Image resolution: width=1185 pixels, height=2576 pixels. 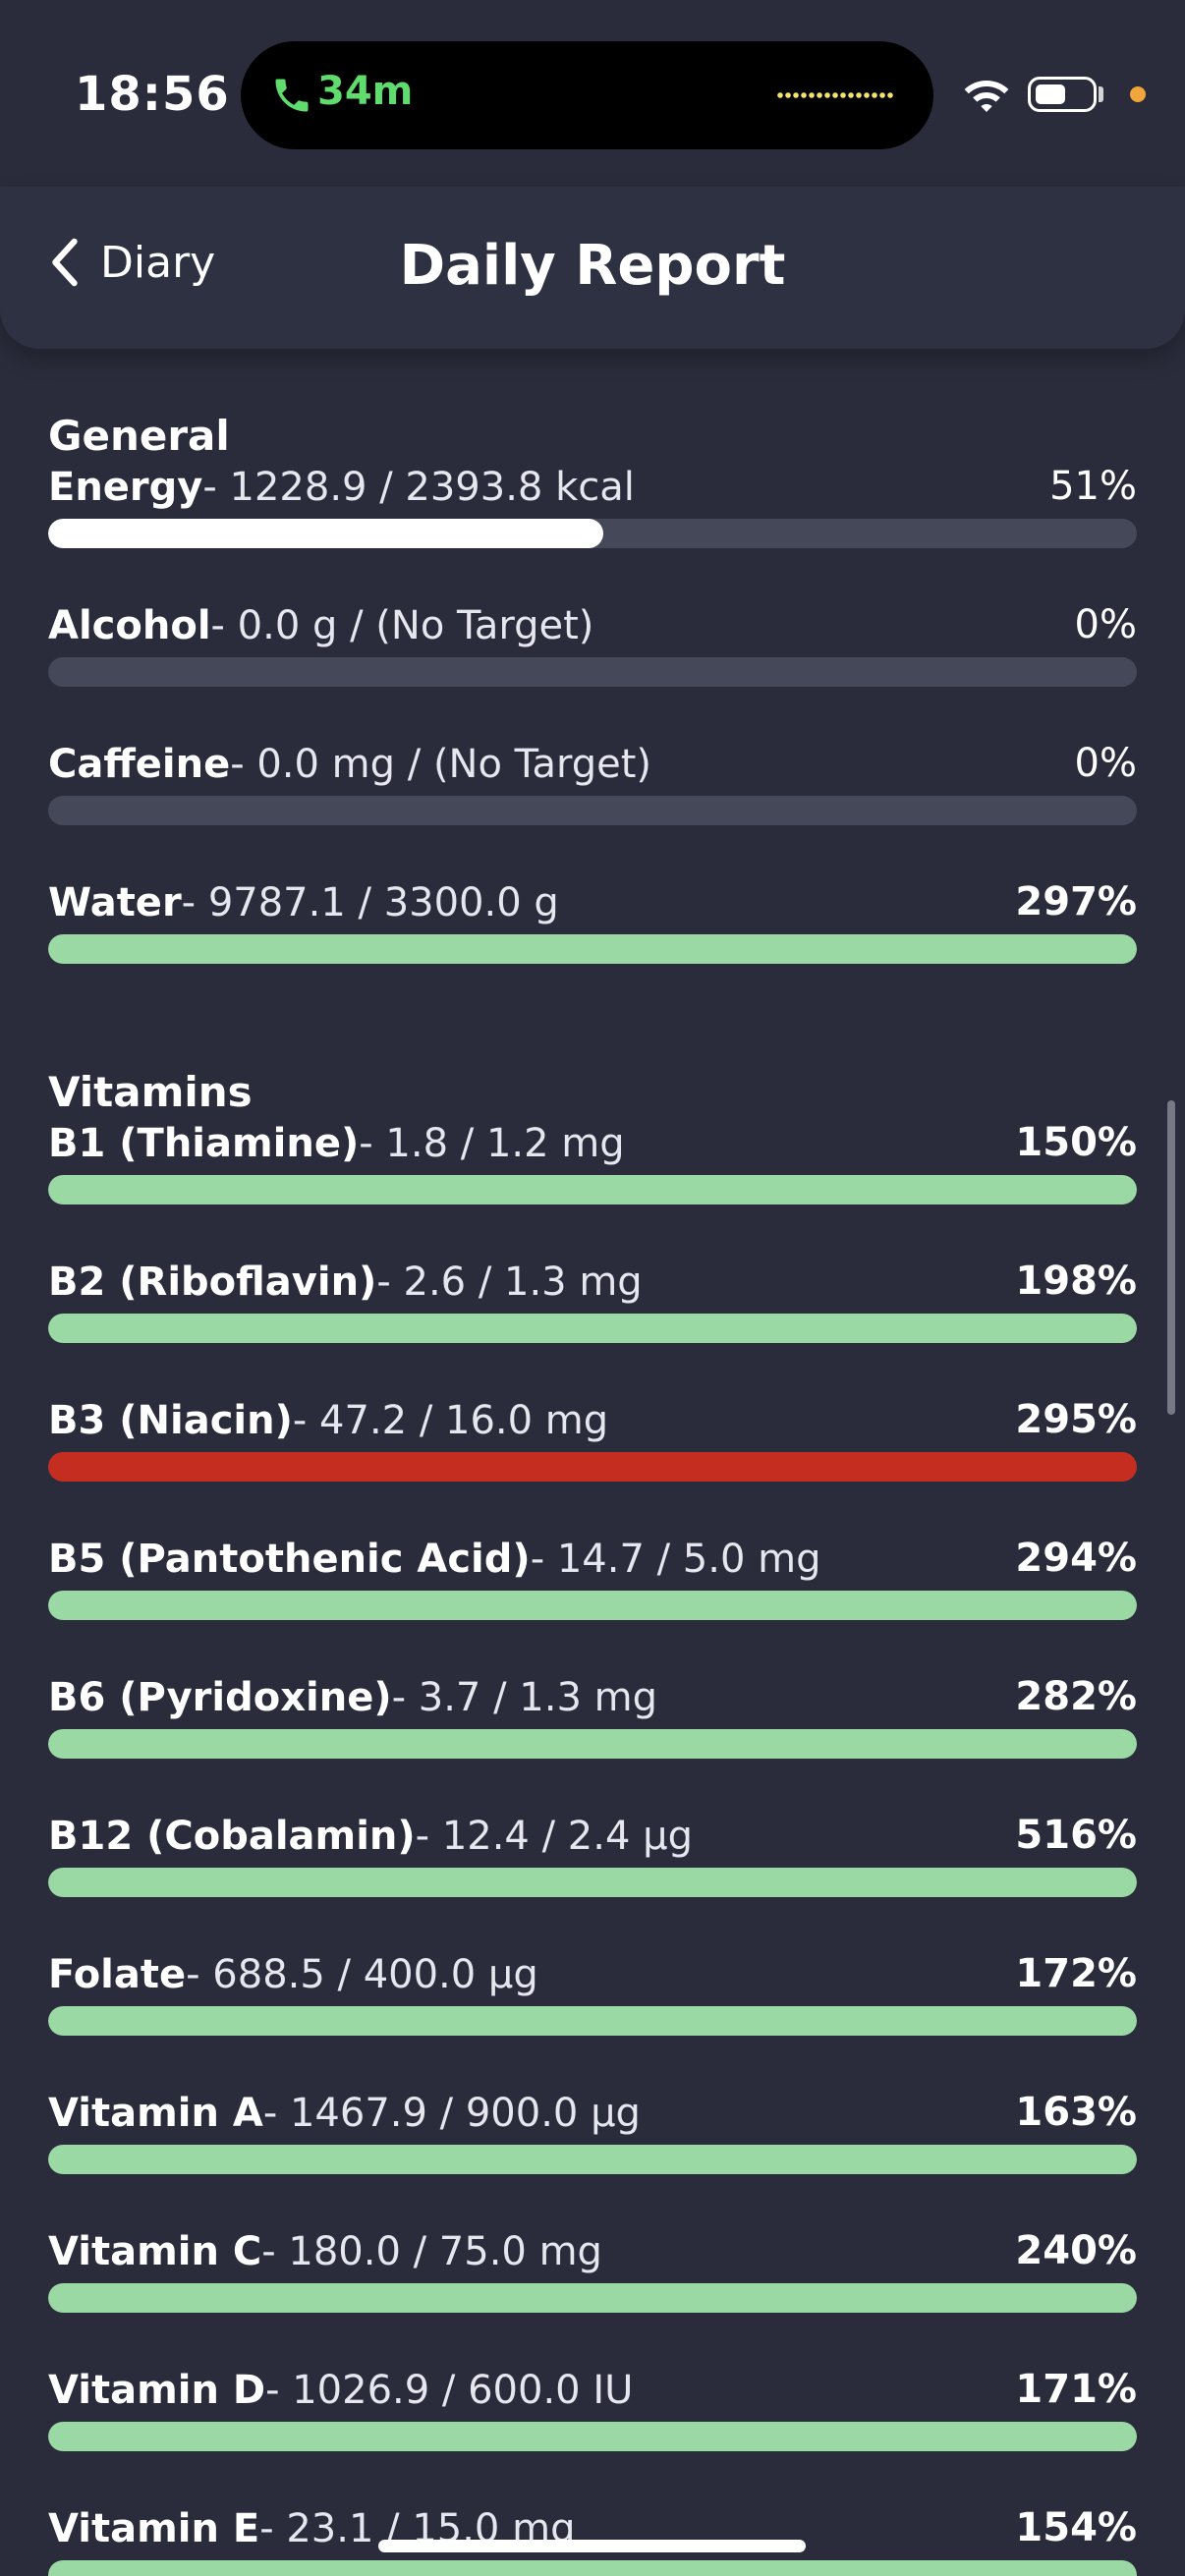 I want to click on nutrient-label: Alcohol- 0.0 g / (No Target), so click(x=592, y=625).